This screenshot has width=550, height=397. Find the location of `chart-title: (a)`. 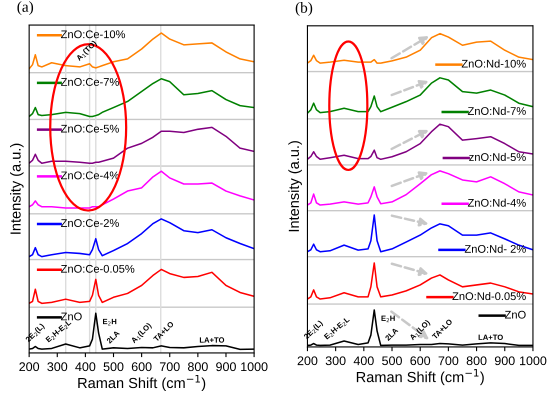

chart-title: (a) is located at coordinates (25, 8).